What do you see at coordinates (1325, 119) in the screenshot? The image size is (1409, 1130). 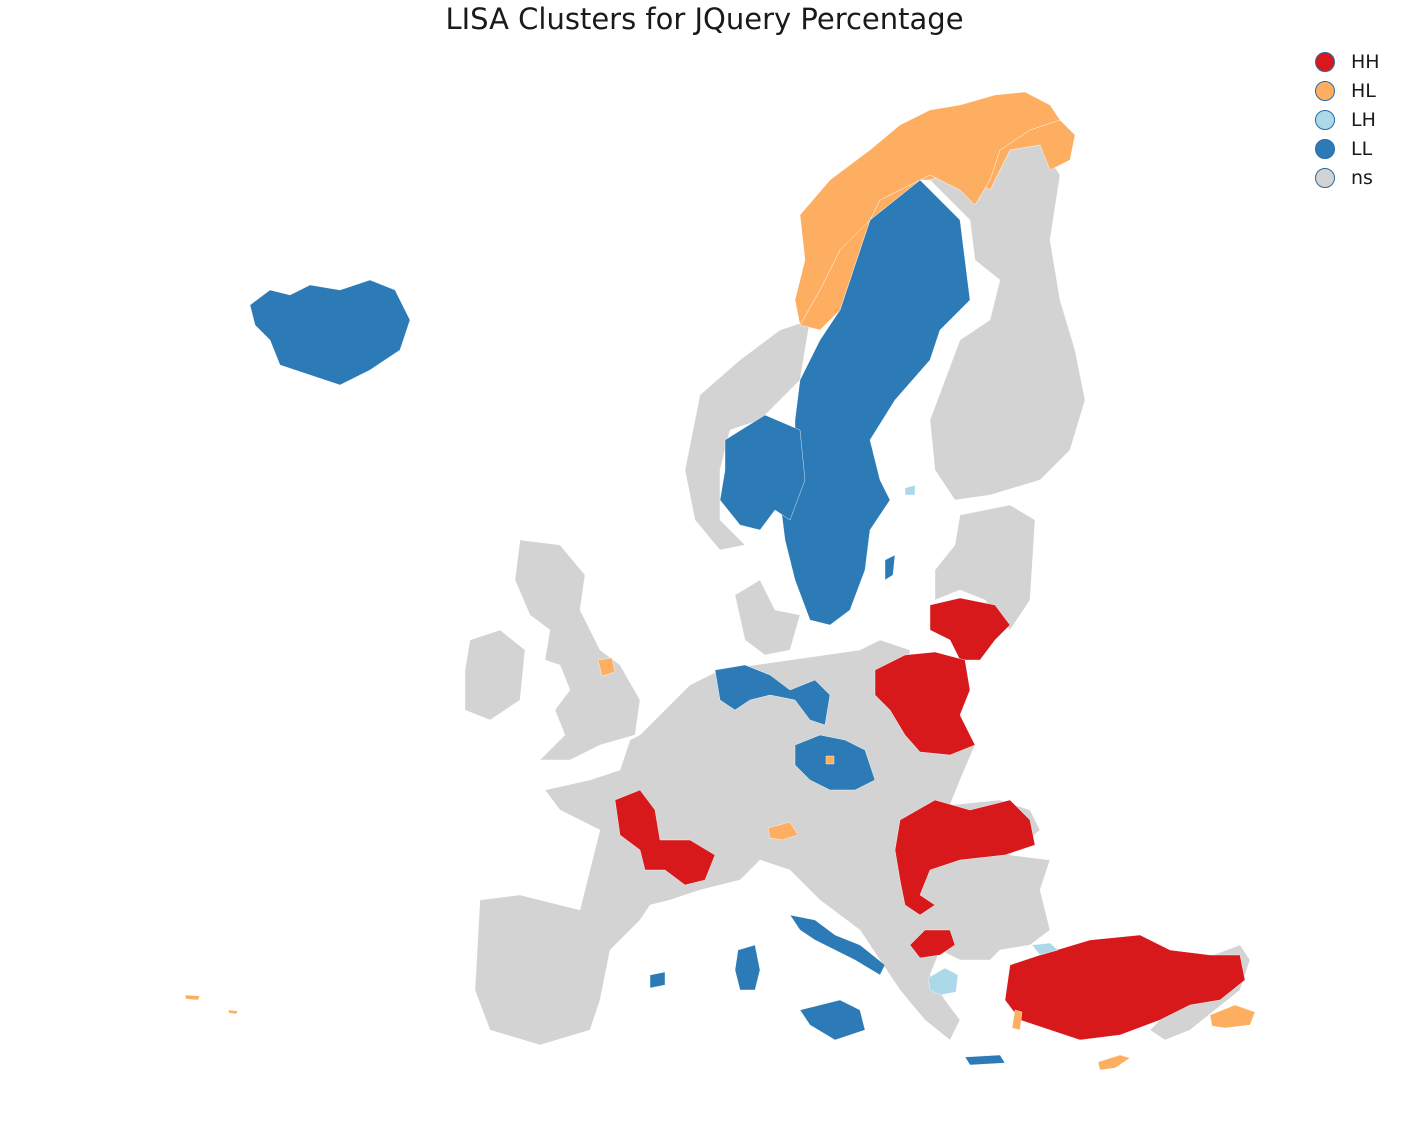 I see `legend-marker-lh` at bounding box center [1325, 119].